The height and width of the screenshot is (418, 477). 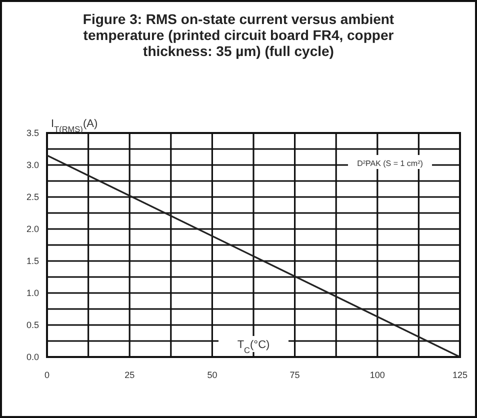 I want to click on y-tick-label: 2.5, so click(x=32, y=197).